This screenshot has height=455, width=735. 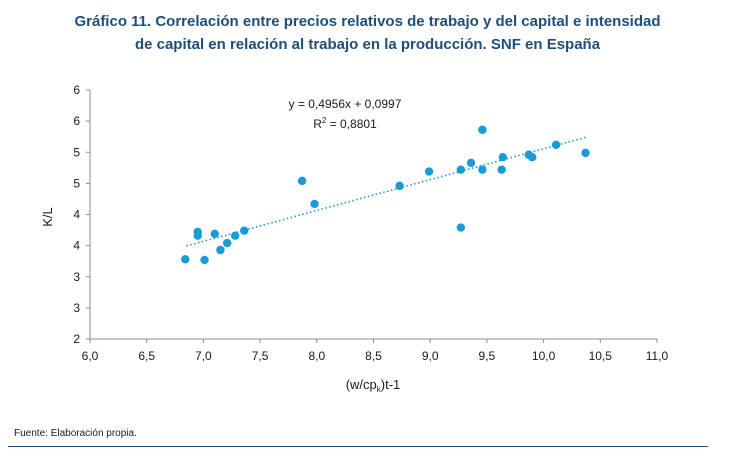 What do you see at coordinates (47, 217) in the screenshot?
I see `y-axis-label: K/L` at bounding box center [47, 217].